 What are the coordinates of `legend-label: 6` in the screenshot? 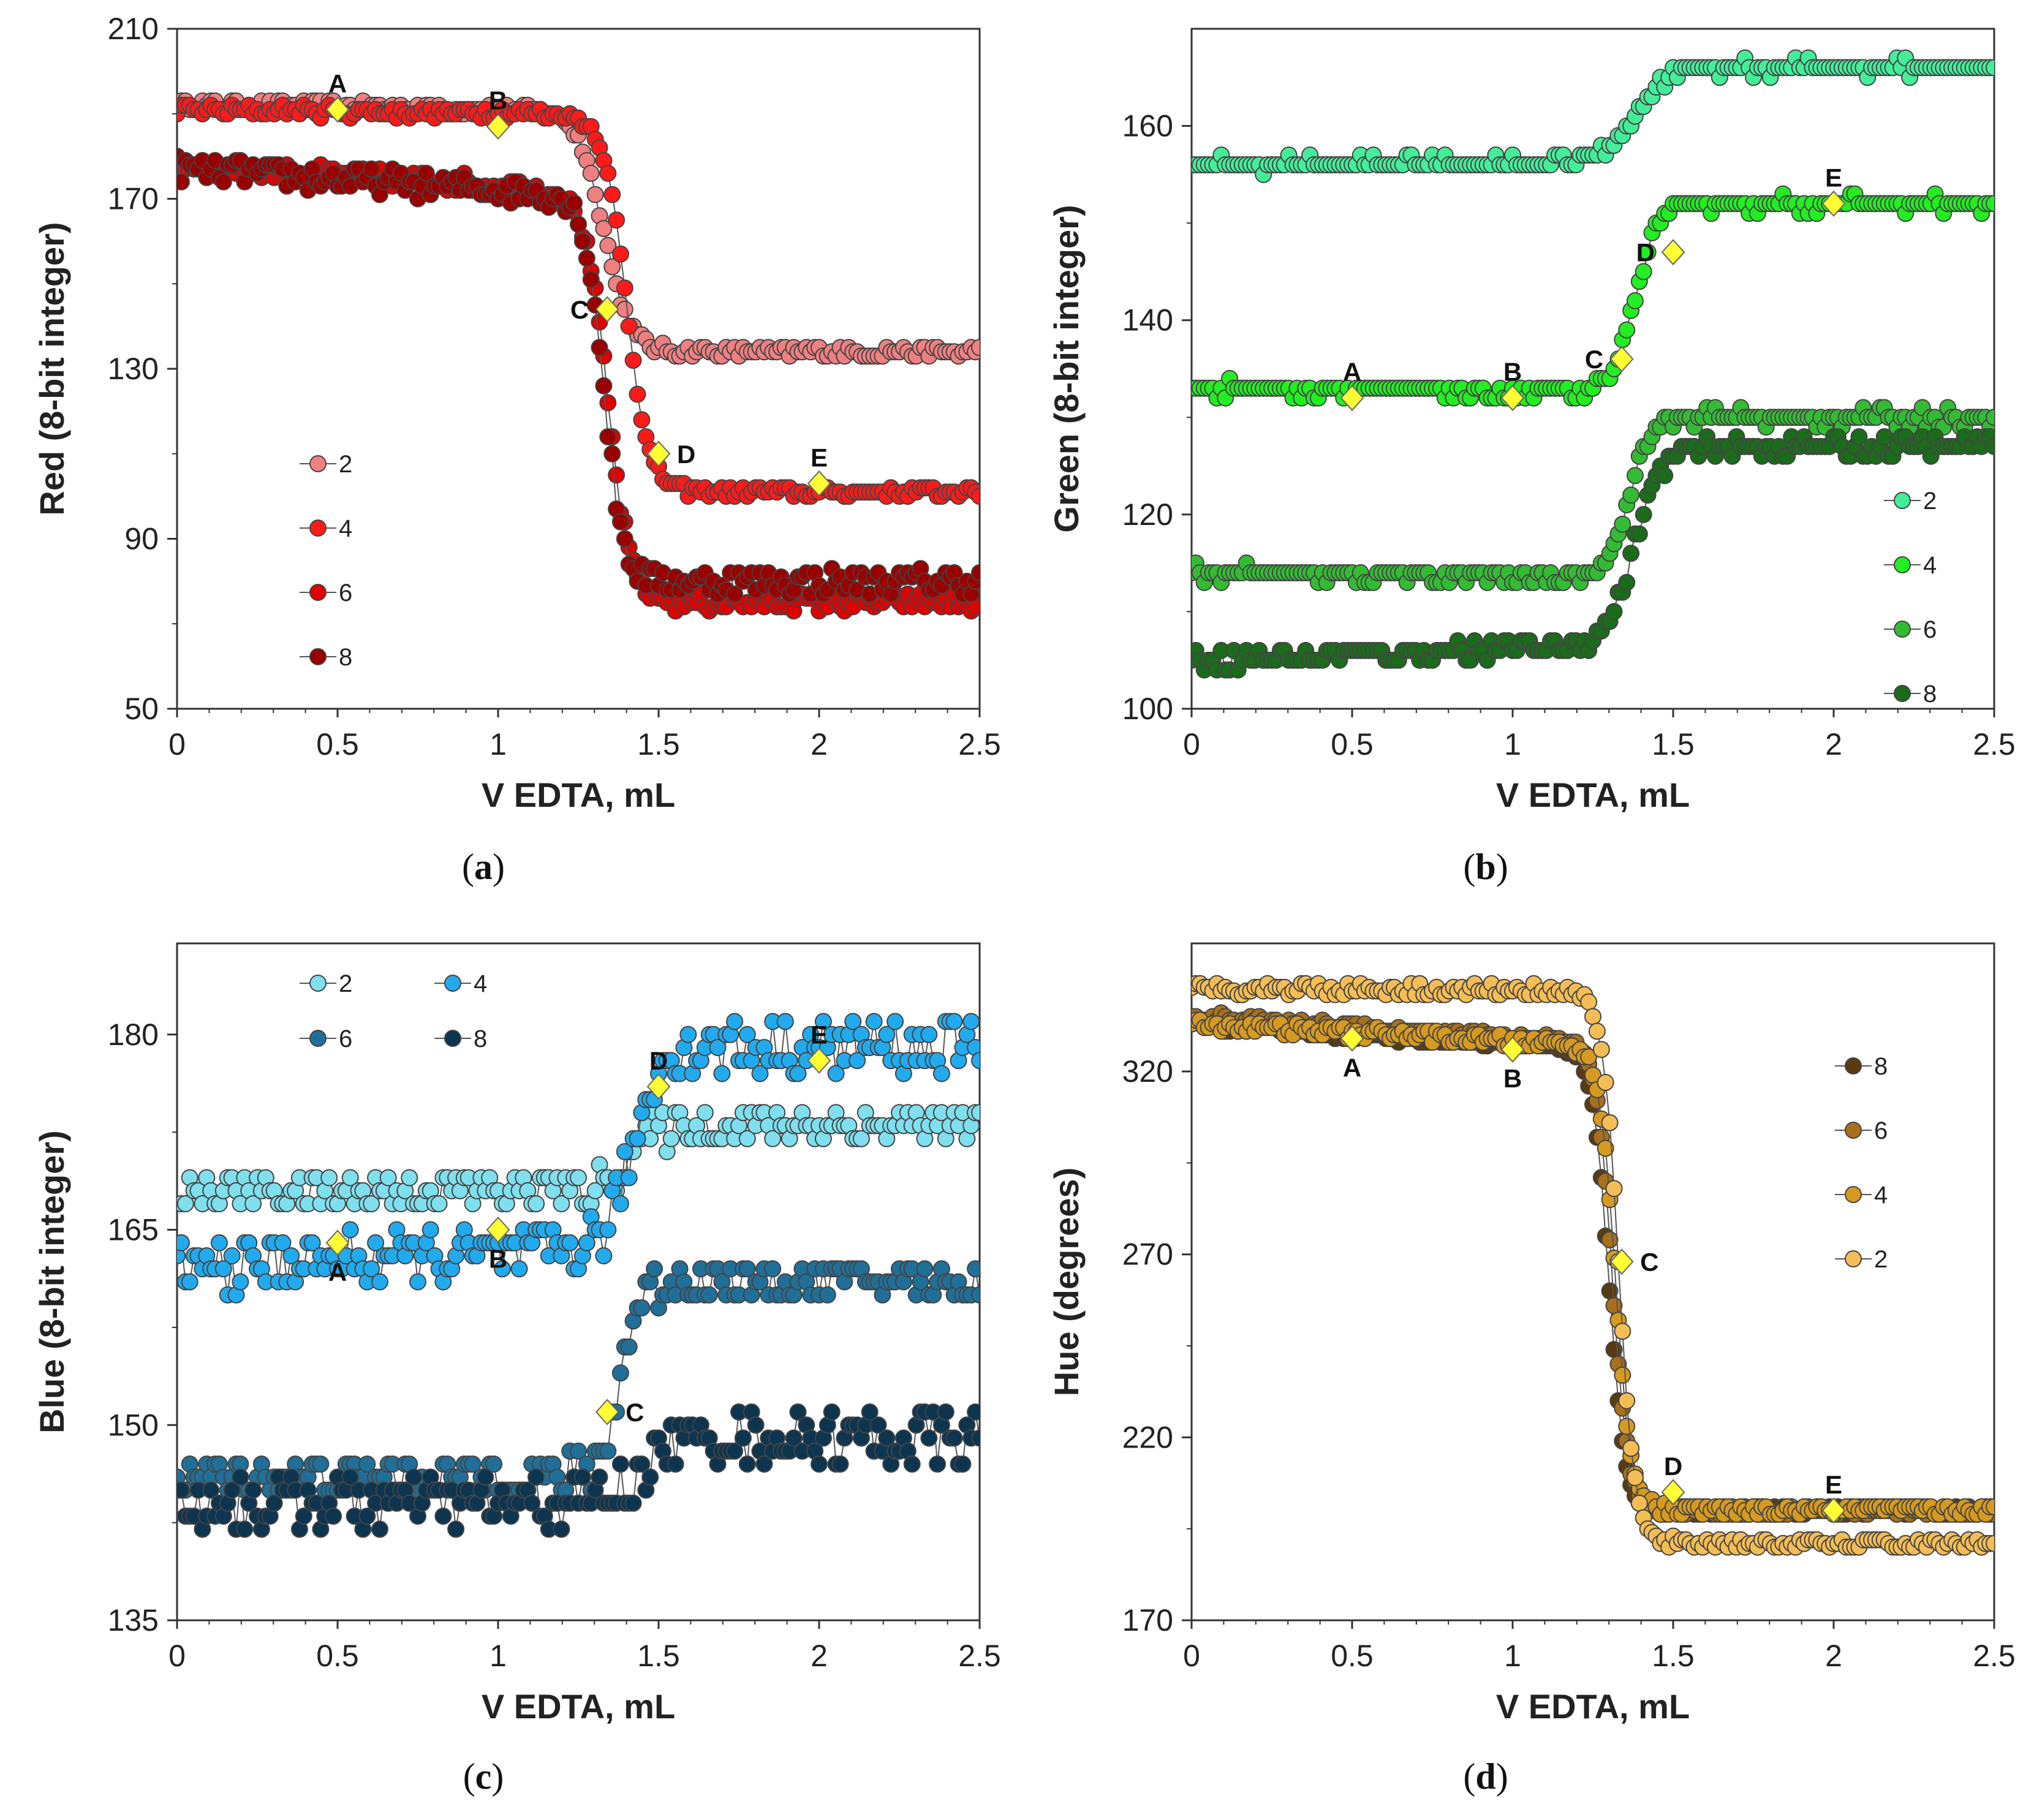 It's located at (345, 593).